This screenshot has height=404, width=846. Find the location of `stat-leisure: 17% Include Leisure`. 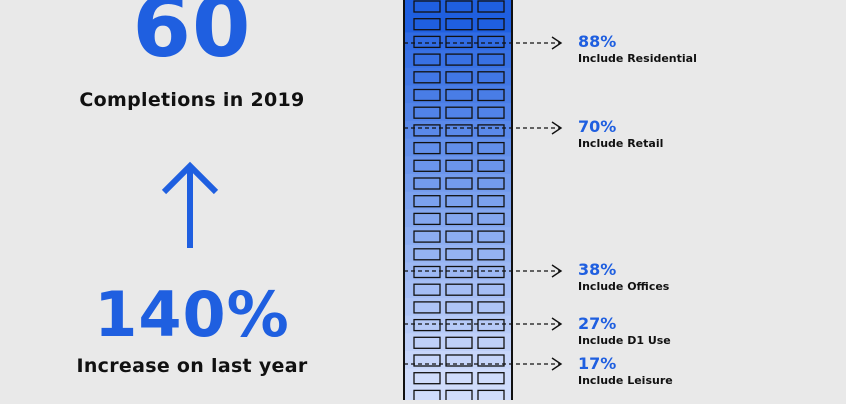

stat-leisure: 17% Include Leisure is located at coordinates (625, 371).